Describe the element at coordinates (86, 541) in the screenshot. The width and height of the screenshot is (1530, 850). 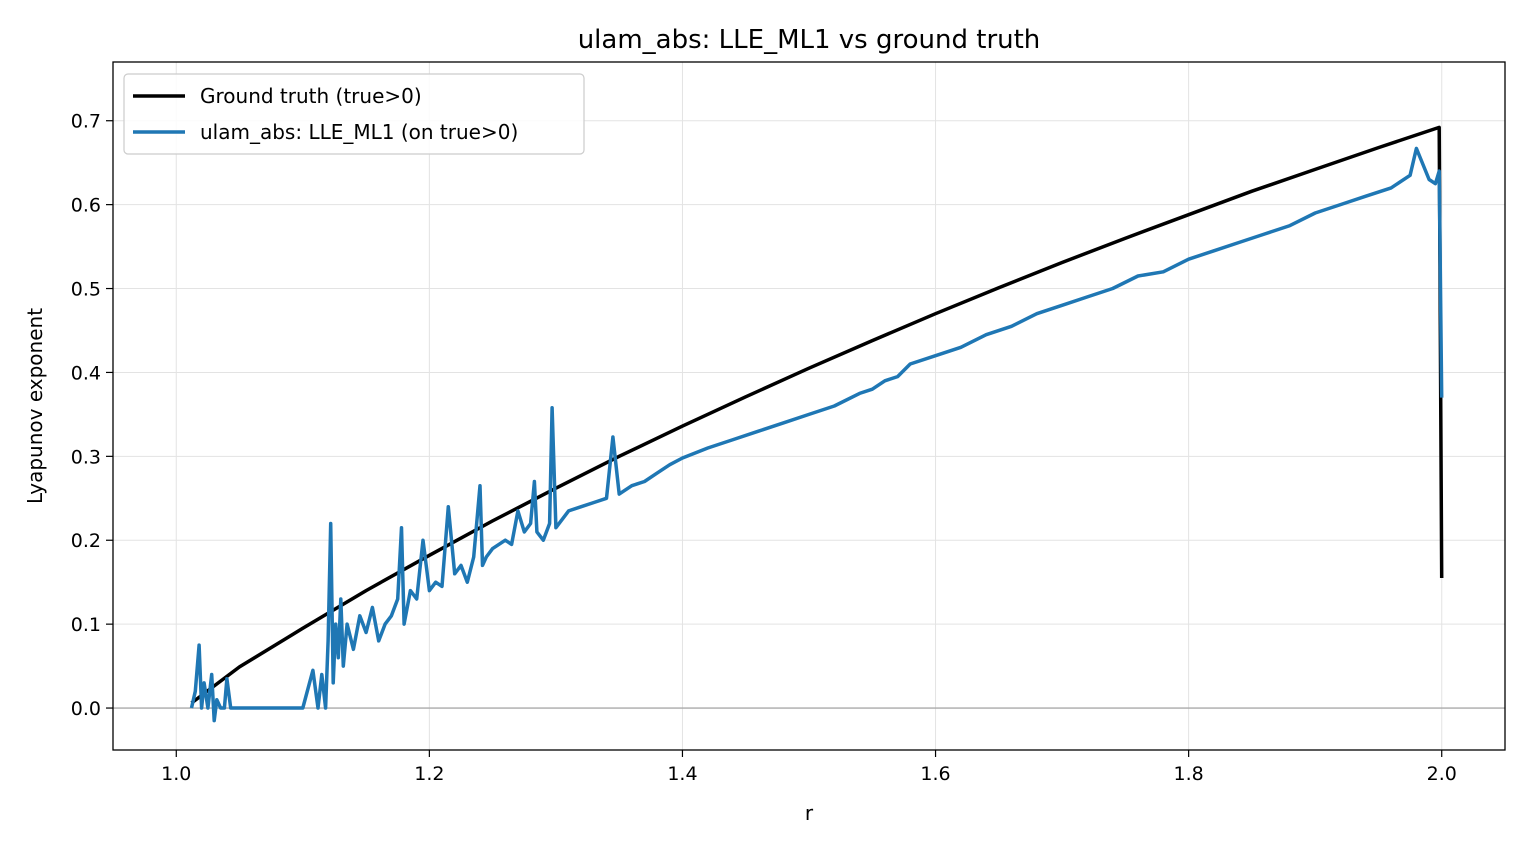
I see `y-tick-label: 0.2` at that location.